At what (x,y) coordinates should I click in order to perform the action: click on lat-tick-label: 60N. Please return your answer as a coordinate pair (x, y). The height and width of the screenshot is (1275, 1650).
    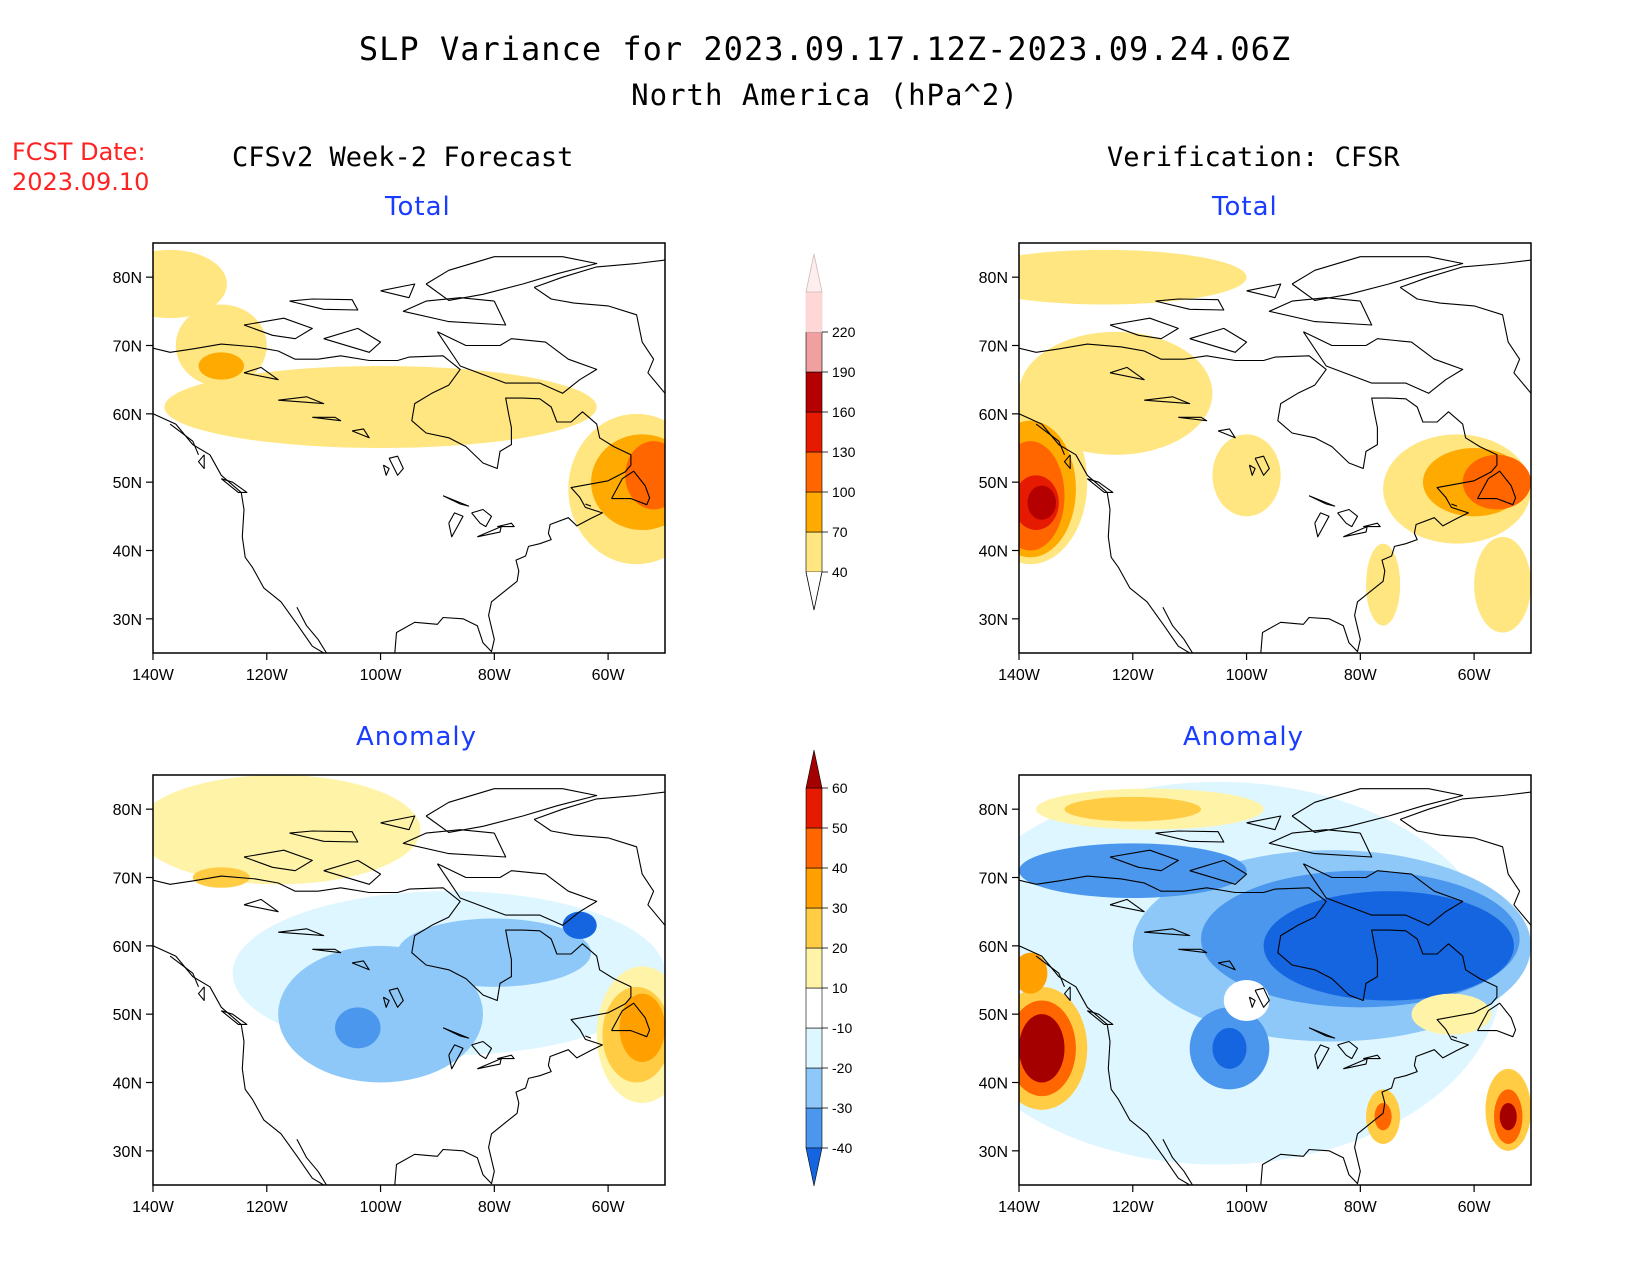
    Looking at the image, I should click on (993, 947).